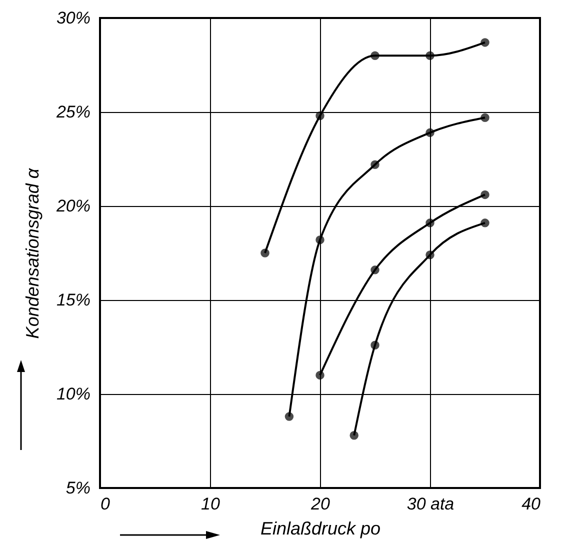 The width and height of the screenshot is (565, 550). What do you see at coordinates (73, 18) in the screenshot?
I see `y-tick-label: 30%` at bounding box center [73, 18].